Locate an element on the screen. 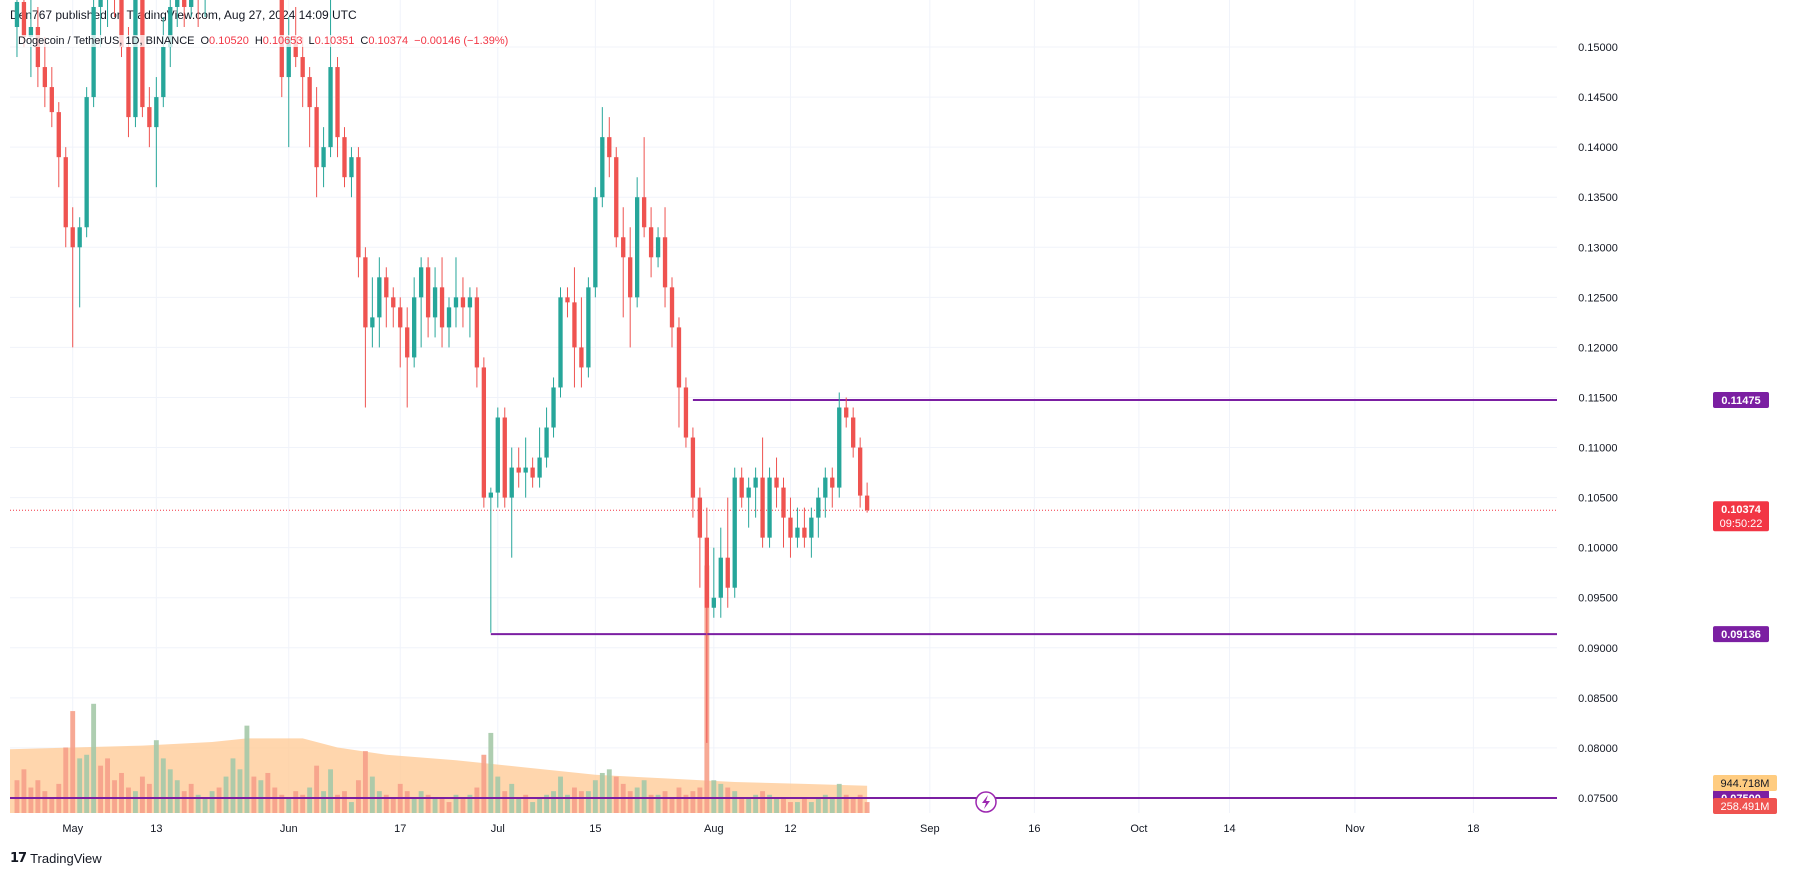  y-tick-label: 0.09000 is located at coordinates (1598, 649).